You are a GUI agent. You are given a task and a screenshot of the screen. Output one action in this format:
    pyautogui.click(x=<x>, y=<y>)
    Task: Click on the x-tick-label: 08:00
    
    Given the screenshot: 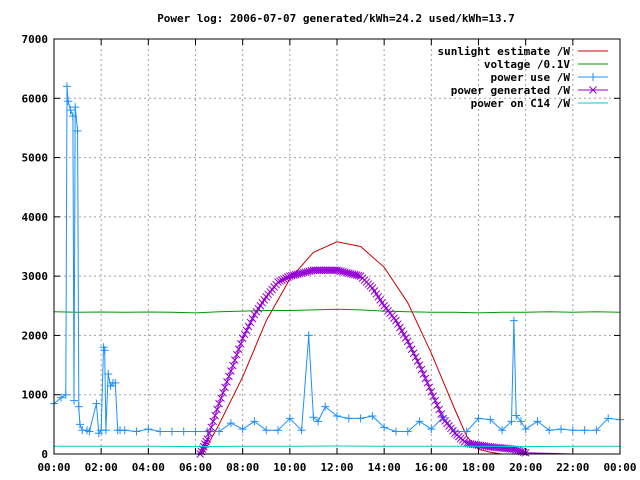 What is the action you would take?
    pyautogui.click(x=242, y=467)
    